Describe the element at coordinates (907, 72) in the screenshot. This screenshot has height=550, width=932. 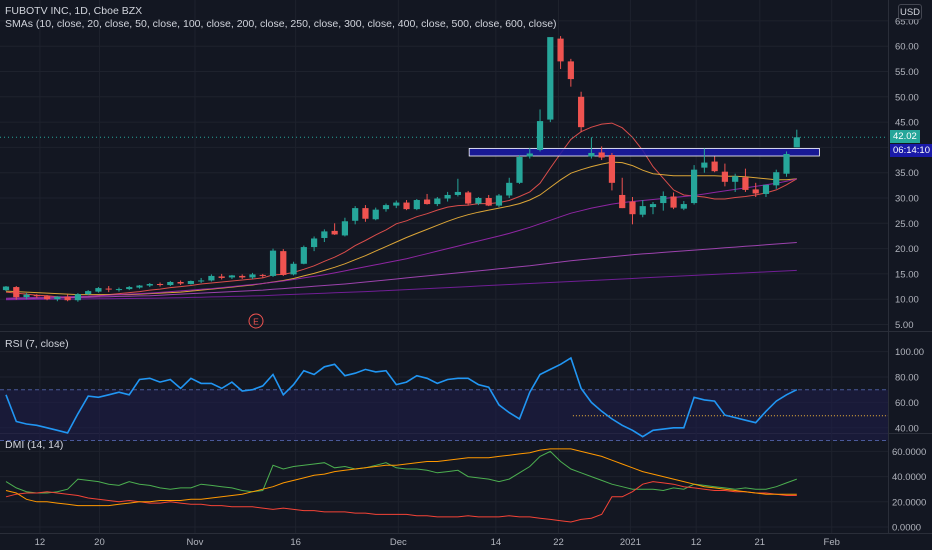
I see `price-tick-label: 55.00` at that location.